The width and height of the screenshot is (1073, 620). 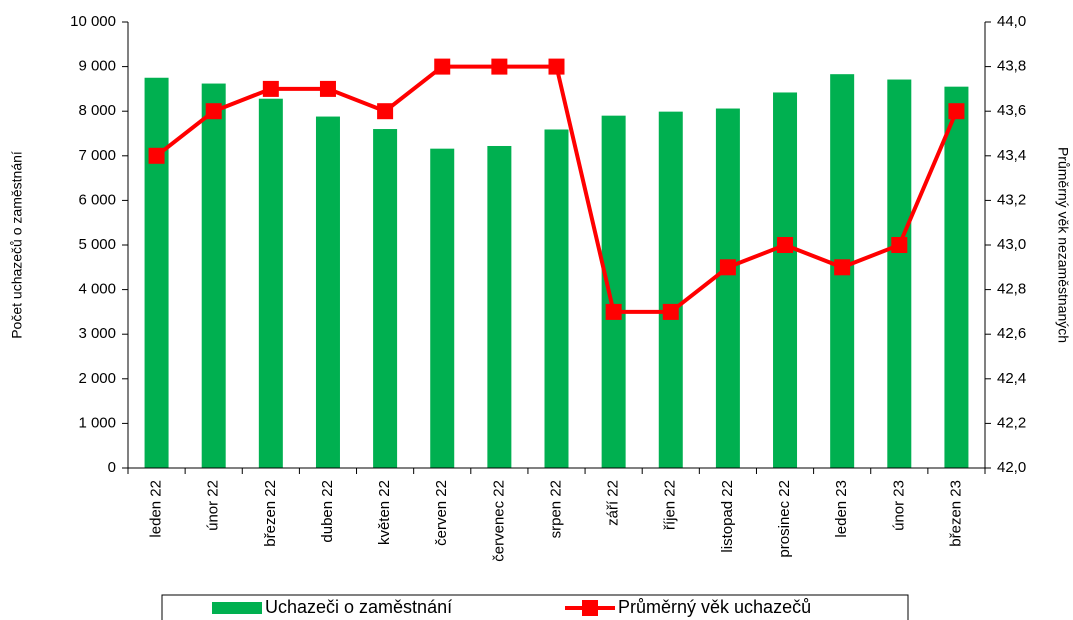 What do you see at coordinates (97, 66) in the screenshot?
I see `y-tick-label: 9 000` at bounding box center [97, 66].